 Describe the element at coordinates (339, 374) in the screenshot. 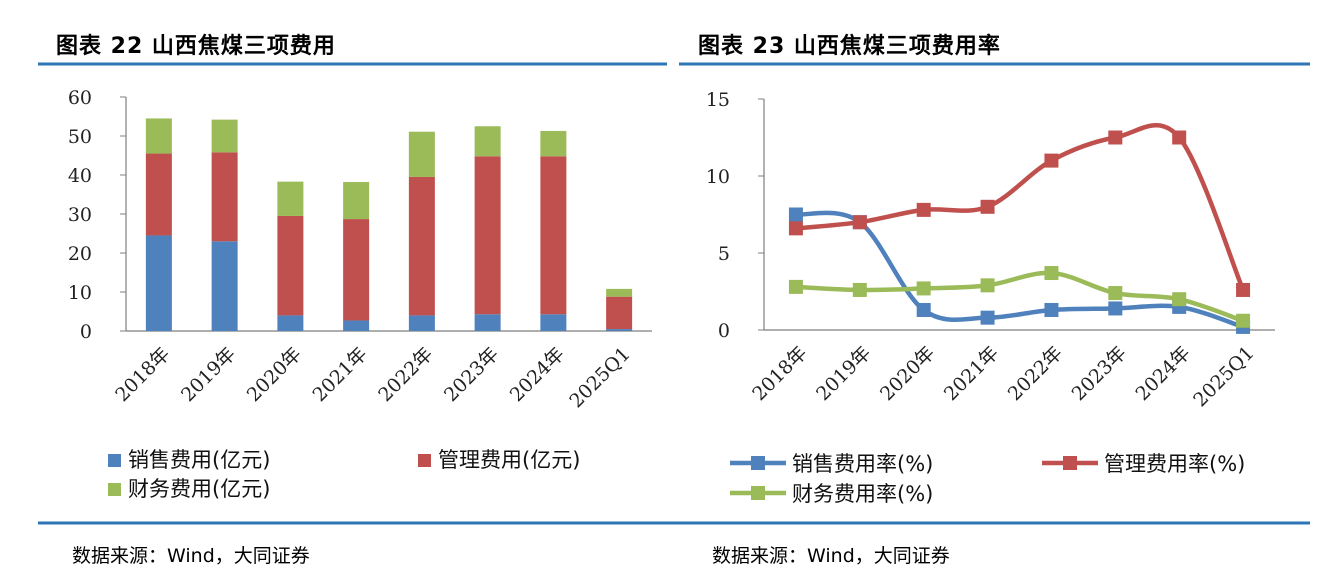

I see `left-x-tick-label: 2021年` at that location.